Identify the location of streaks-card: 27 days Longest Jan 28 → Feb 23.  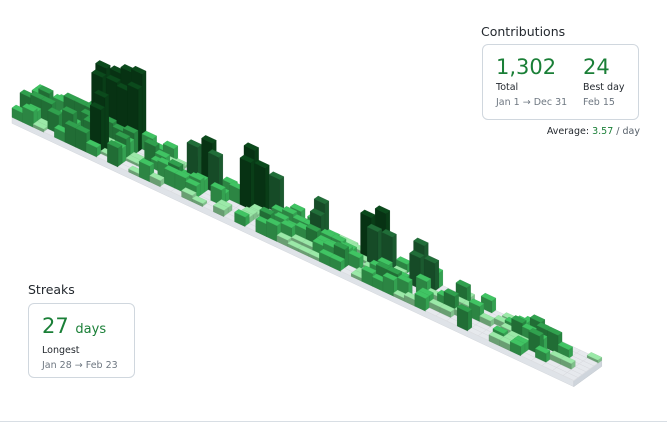
(81, 340).